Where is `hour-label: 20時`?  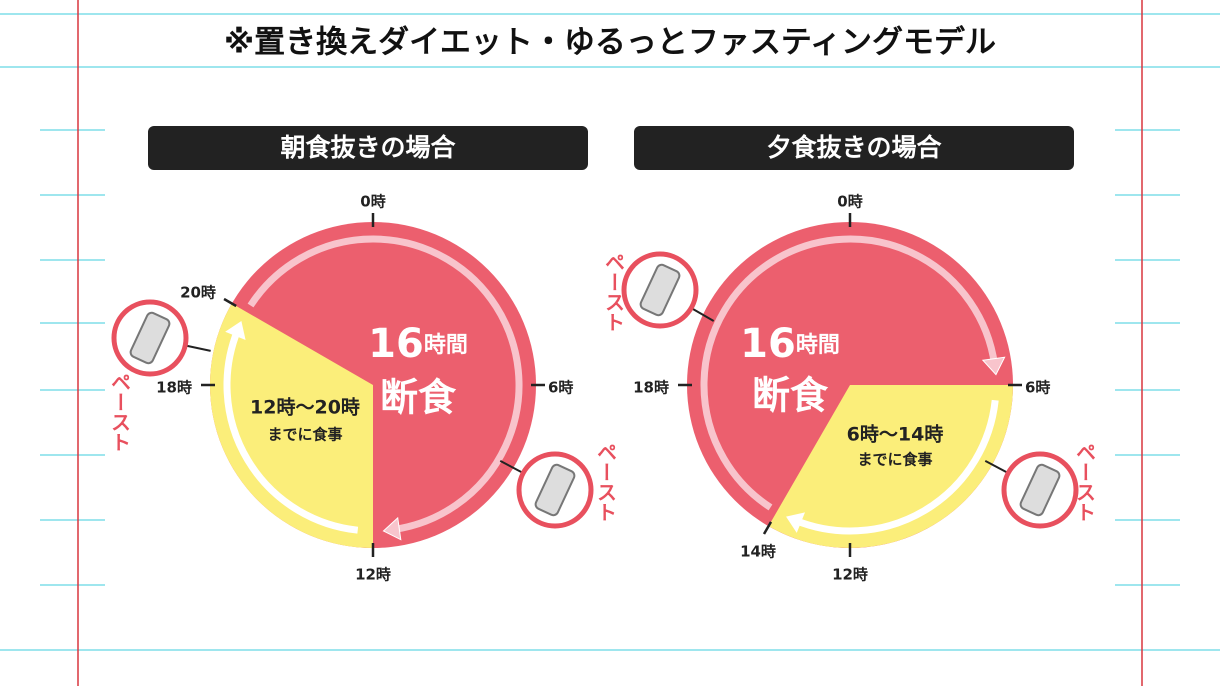 hour-label: 20時 is located at coordinates (198, 293).